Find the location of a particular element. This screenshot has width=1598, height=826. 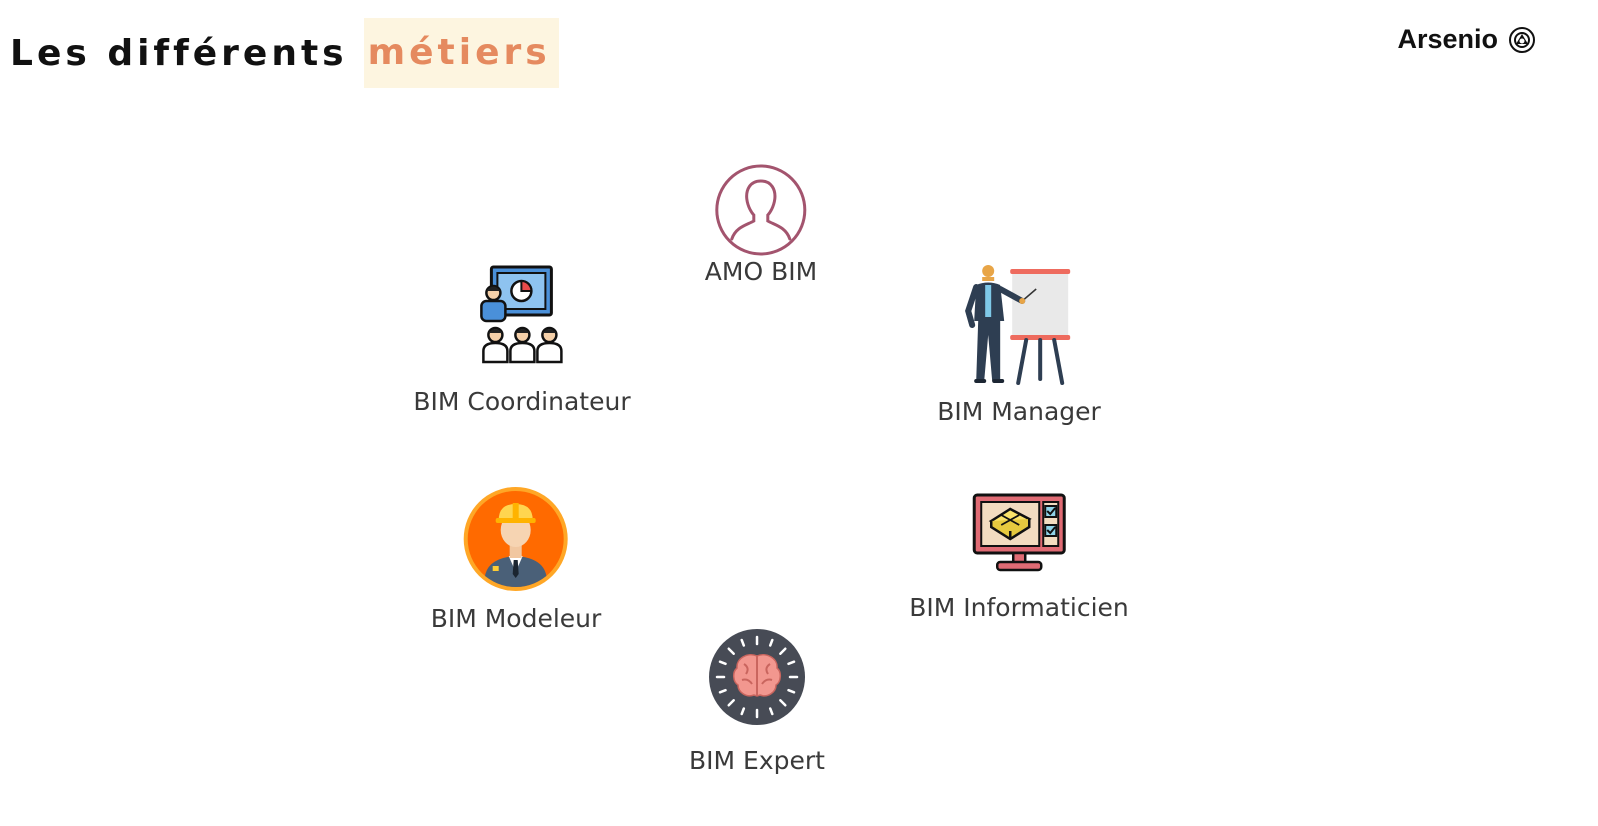

role-bim-expert: BIM Expert is located at coordinates (757, 701).